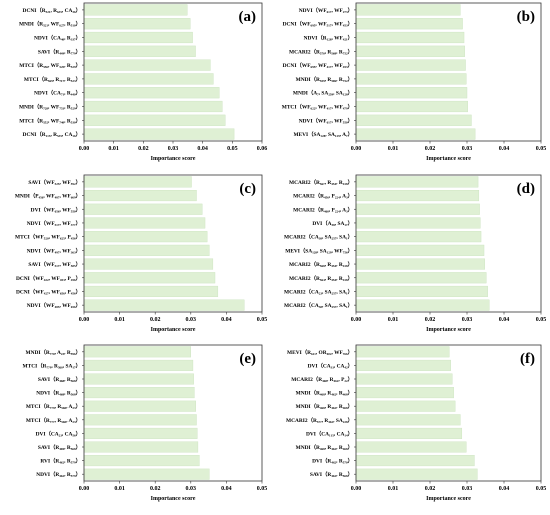 The width and height of the screenshot is (550, 515). Describe the element at coordinates (53, 406) in the screenshot. I see `category-label-e-4: MTCI（R₇₇₉, R₅₆₀, A₂₃）` at that location.